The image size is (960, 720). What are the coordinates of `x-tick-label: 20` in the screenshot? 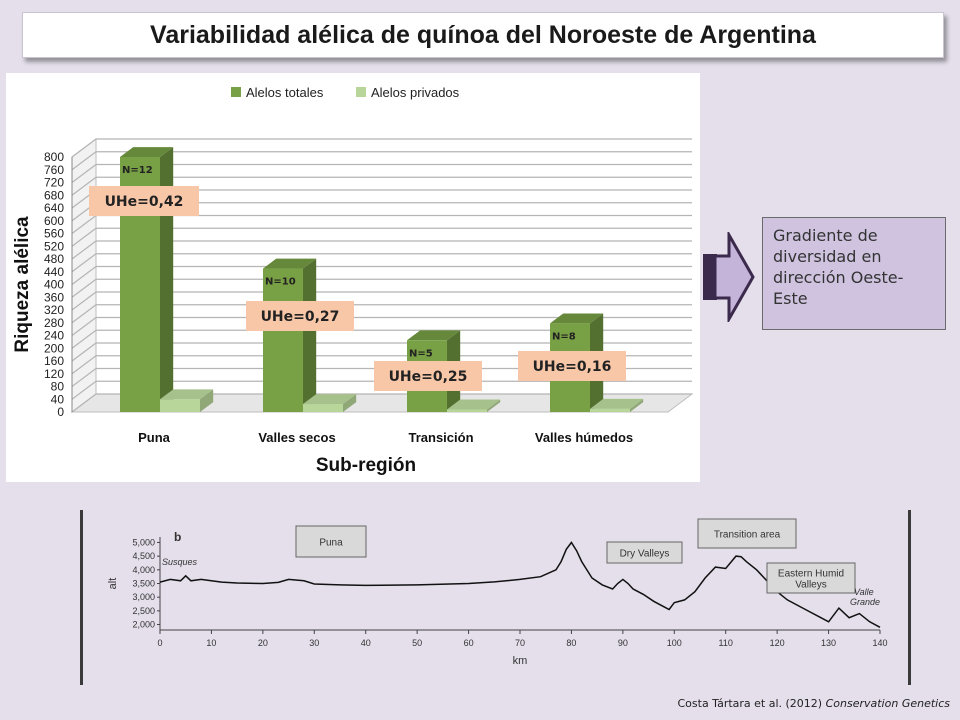 It's located at (263, 643).